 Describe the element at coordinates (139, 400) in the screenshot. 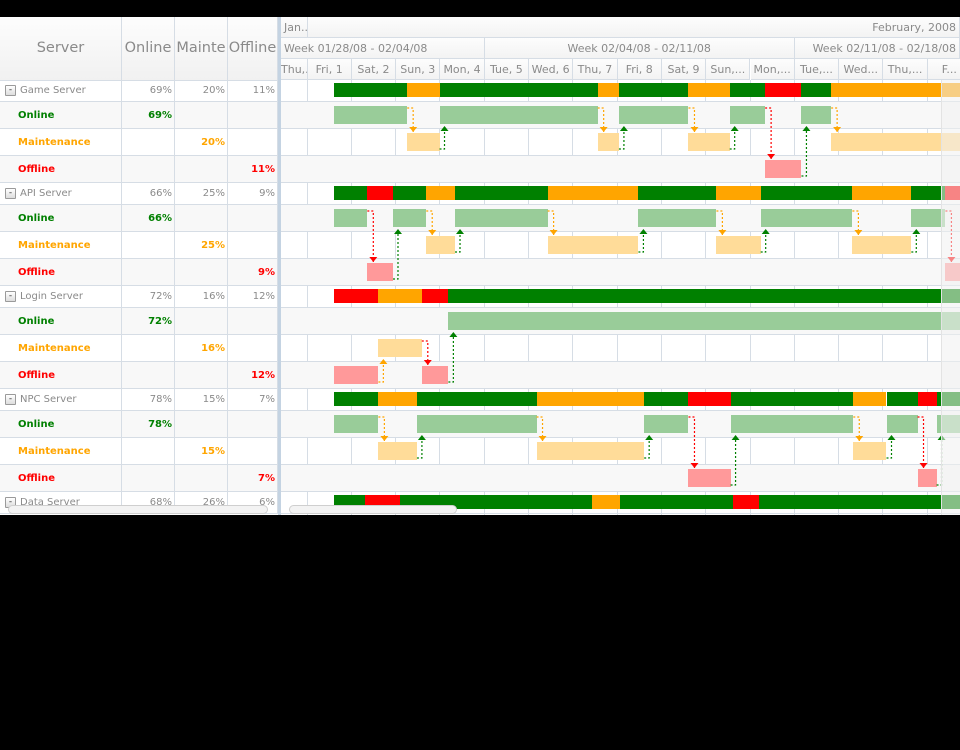

I see `server-row: - NPC Server 78% 15% 7%` at that location.